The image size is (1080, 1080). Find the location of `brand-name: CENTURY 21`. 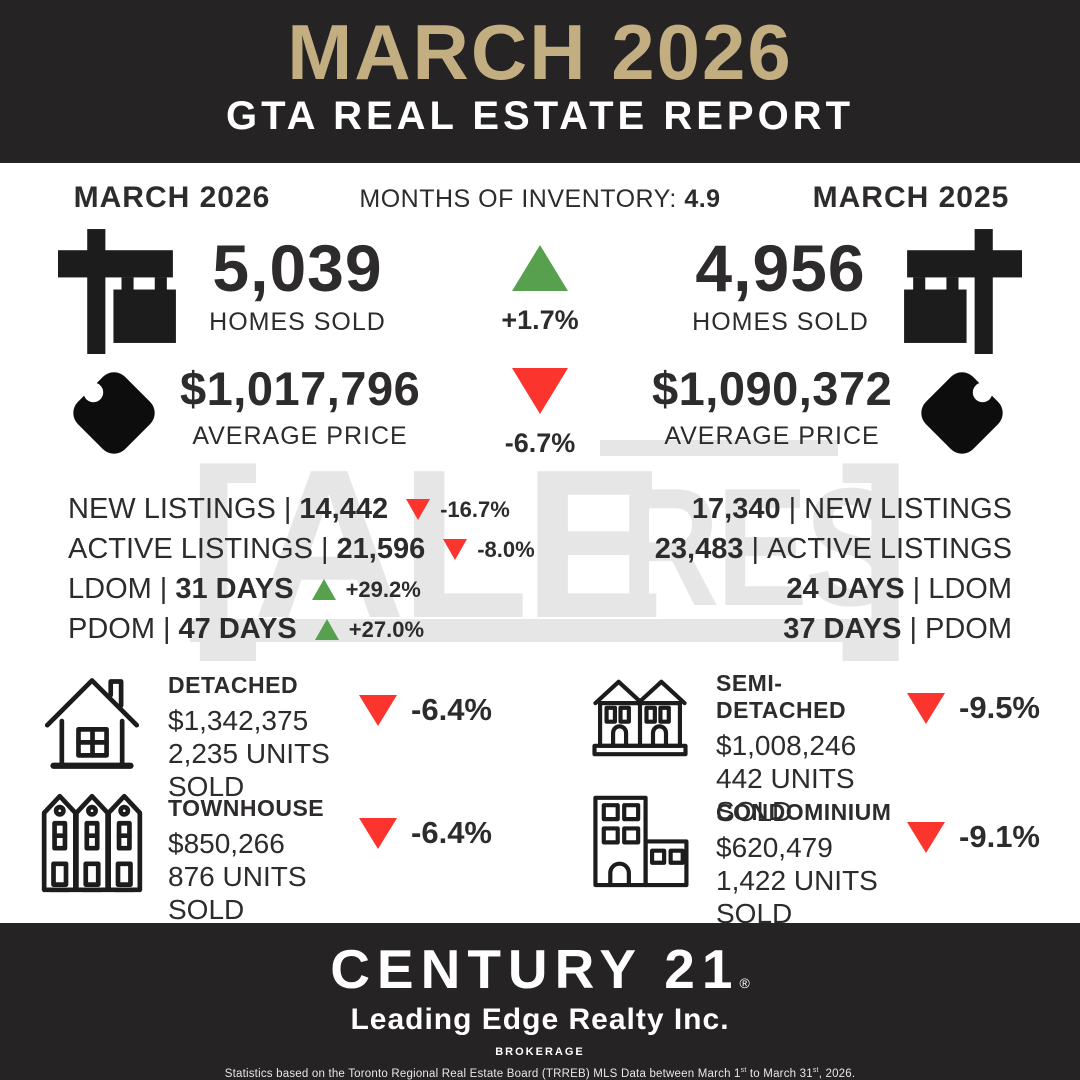

brand-name: CENTURY 21 is located at coordinates (535, 969).